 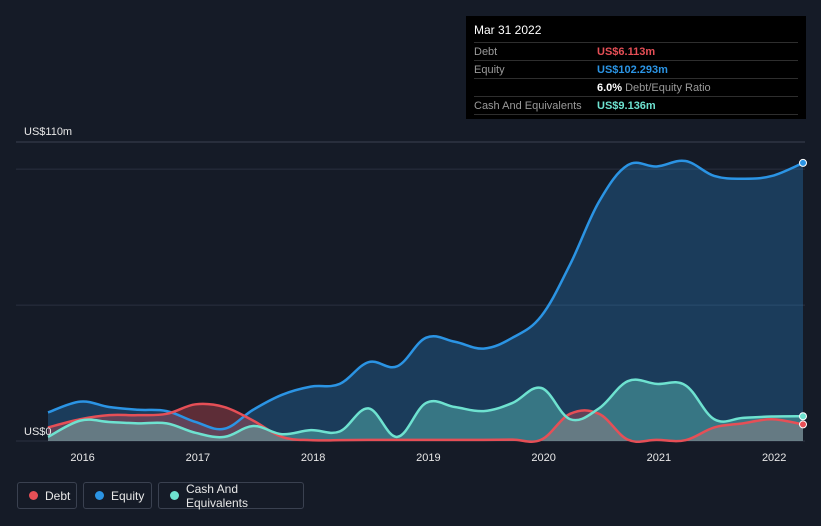 I want to click on x-tick-label: 2016, so click(x=82, y=458).